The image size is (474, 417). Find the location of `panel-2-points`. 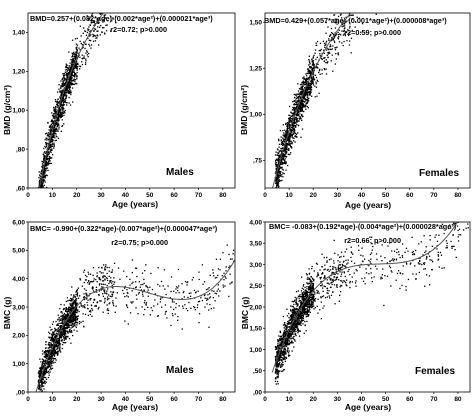

panel-2-points is located at coordinates (136, 318).